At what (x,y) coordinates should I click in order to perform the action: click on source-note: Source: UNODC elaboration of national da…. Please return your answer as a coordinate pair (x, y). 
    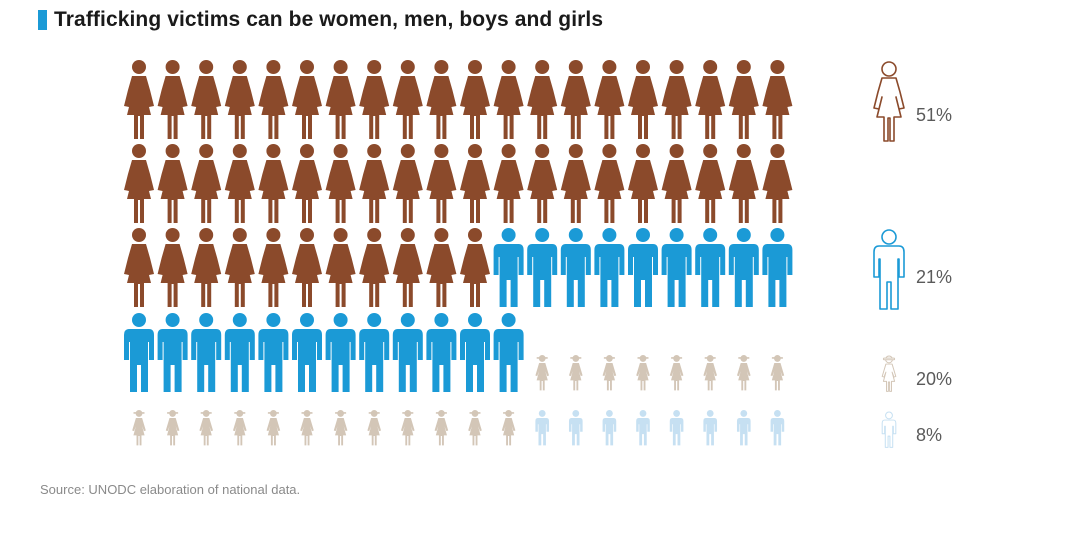
    Looking at the image, I should click on (170, 489).